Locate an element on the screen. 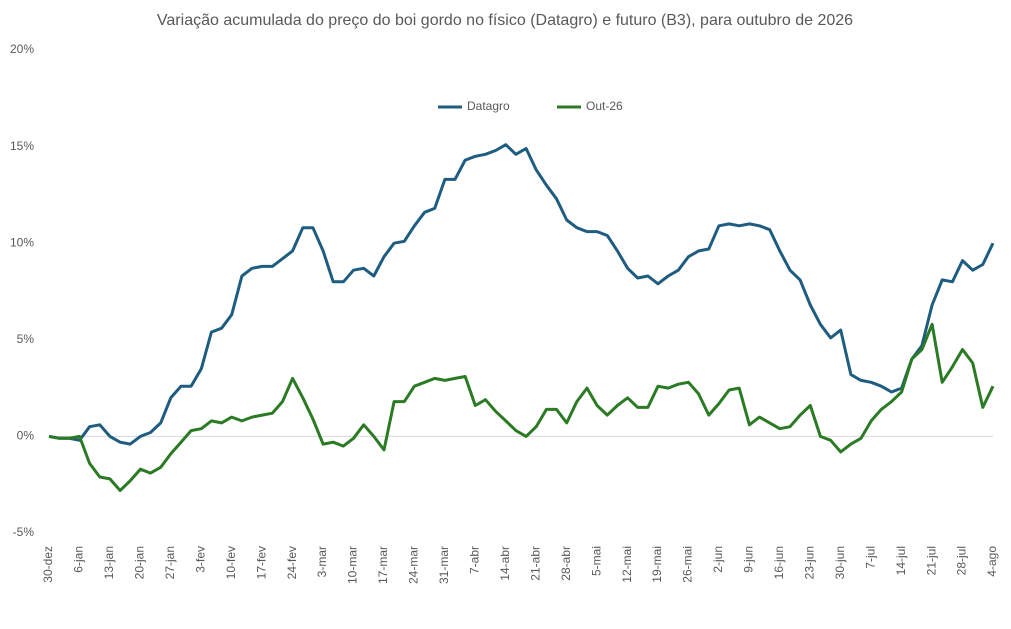 This screenshot has height=629, width=1011. x-tick-label: 10-mar is located at coordinates (353, 565).